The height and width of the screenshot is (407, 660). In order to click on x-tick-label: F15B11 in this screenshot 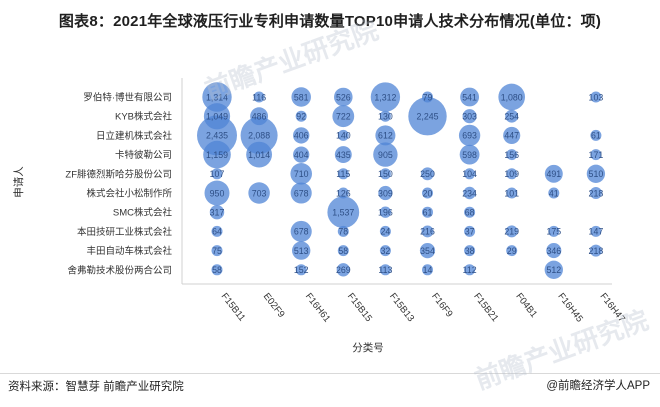, I will do `click(233, 307)`.